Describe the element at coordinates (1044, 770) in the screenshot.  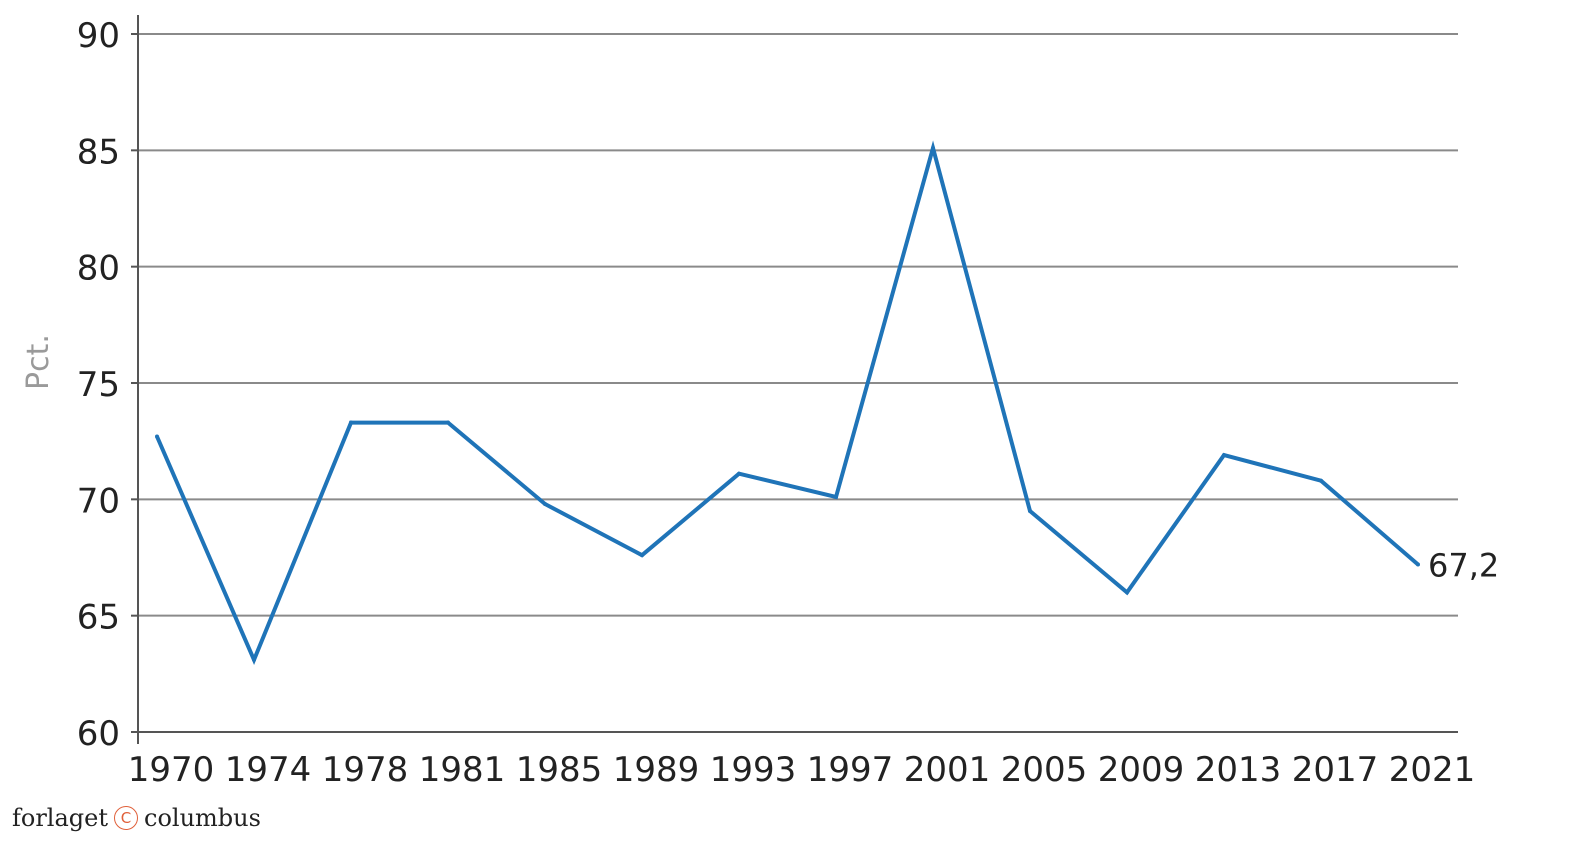
I see `x-tick-label: 2005` at that location.